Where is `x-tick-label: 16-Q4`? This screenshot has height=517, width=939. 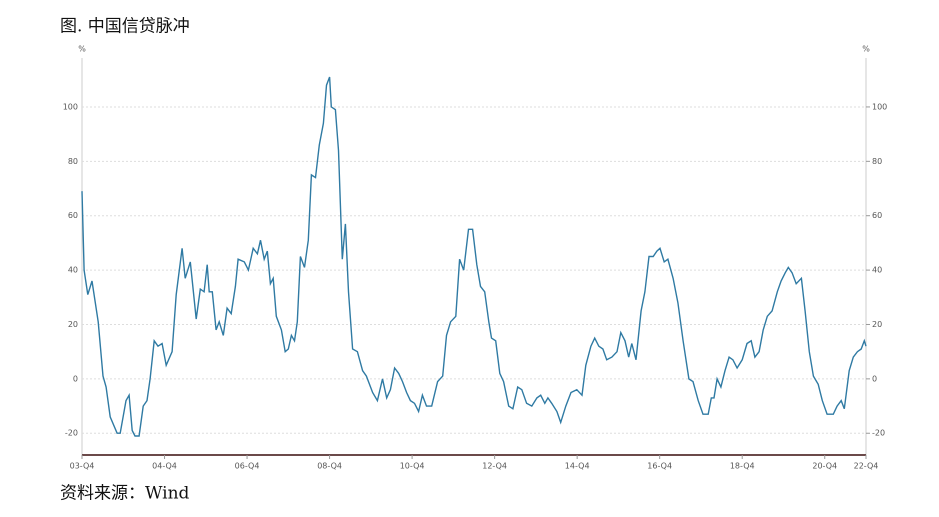
x-tick-label: 16-Q4 is located at coordinates (659, 466).